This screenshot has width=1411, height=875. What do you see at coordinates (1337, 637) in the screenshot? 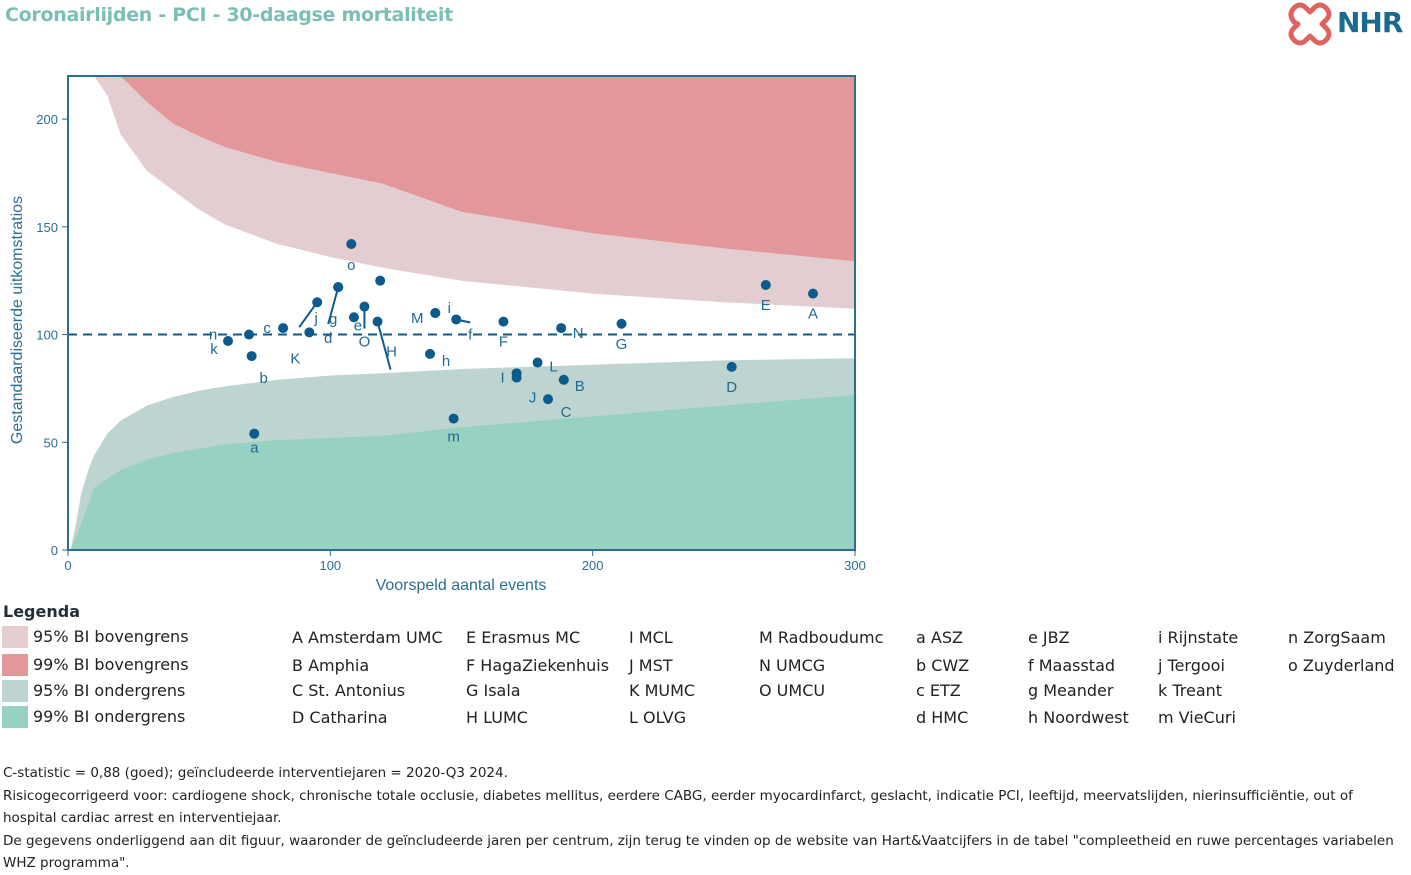
I see `legend-center-label: n ZorgSaam` at bounding box center [1337, 637].